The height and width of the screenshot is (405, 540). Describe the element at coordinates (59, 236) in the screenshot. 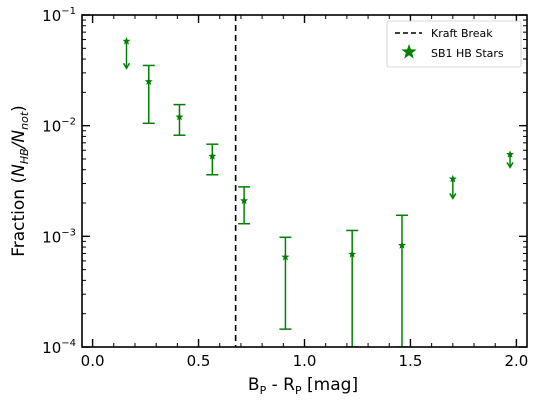

I see `y-tick-label: 10⁻³` at that location.